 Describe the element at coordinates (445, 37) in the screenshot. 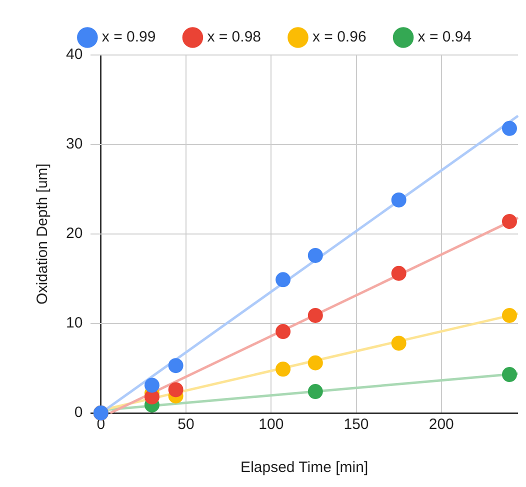

I see `legend-label: x = 0.94` at that location.